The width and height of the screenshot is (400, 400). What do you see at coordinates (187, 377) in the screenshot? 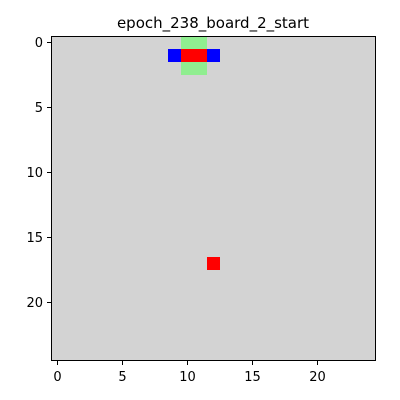
I see `x-tick-label: 10` at bounding box center [187, 377].